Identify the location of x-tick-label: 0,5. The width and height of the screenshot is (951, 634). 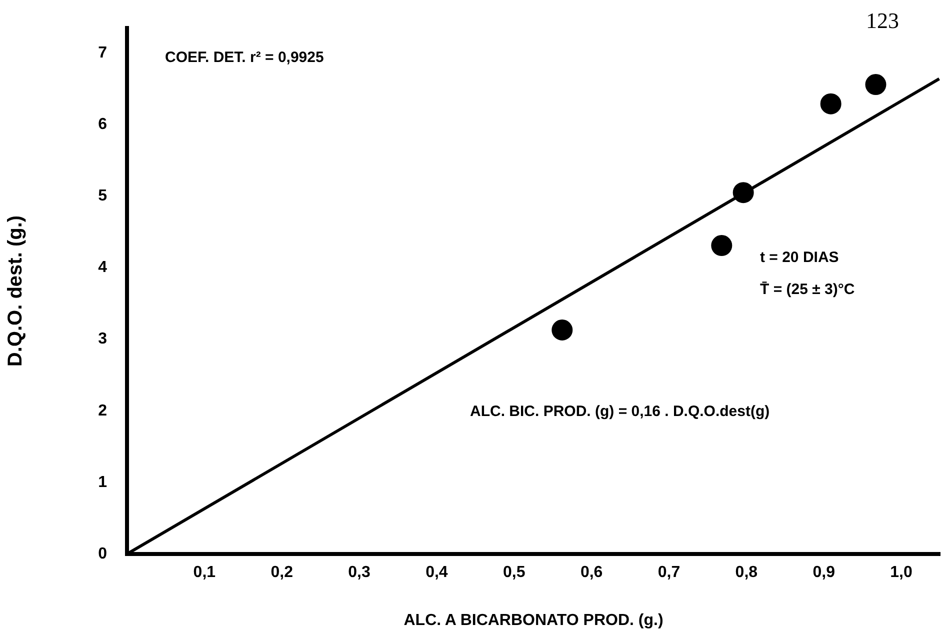
(514, 573).